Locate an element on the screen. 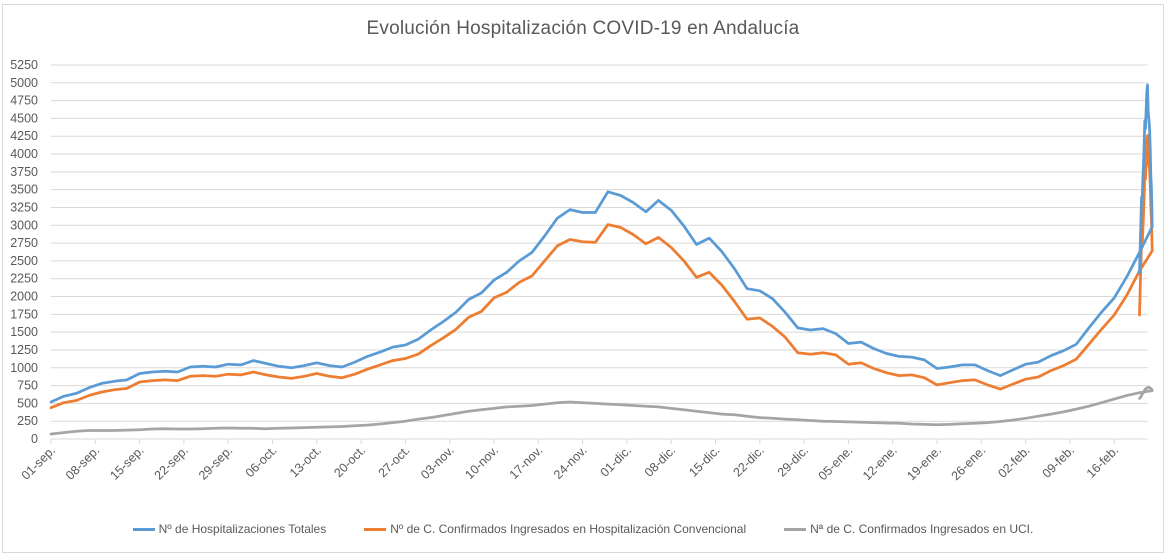 The image size is (1166, 558). legend-item-total: Nº de Hospitalizaciones Totales is located at coordinates (229, 529).